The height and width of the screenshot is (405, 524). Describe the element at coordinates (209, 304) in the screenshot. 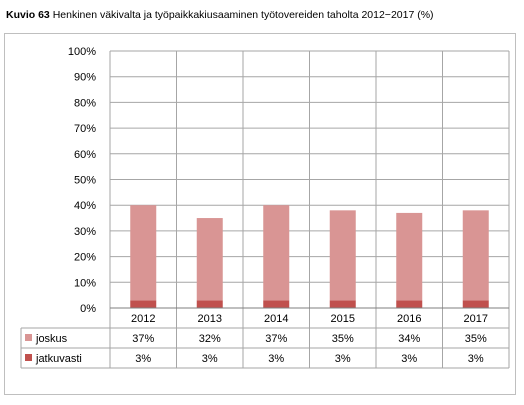

I see `bar-jatkuvasti-2013` at that location.